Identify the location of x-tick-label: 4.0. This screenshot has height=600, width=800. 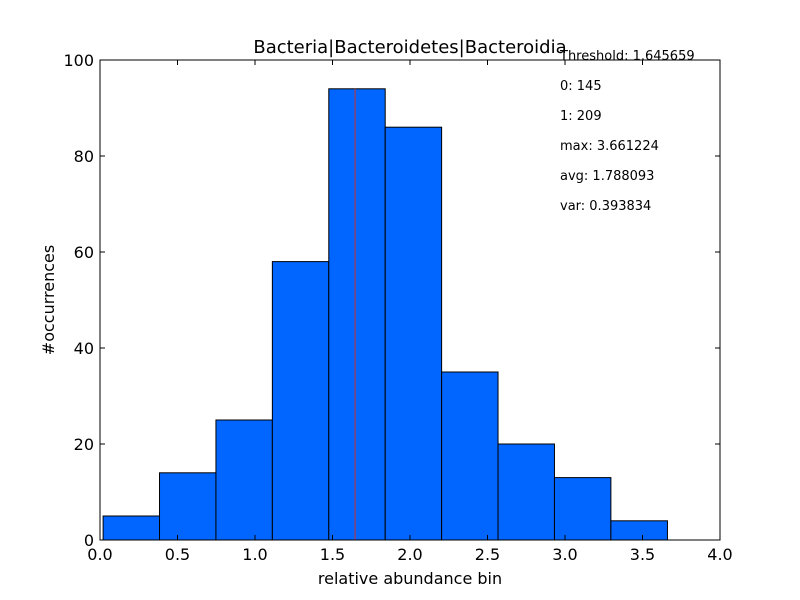
(719, 554).